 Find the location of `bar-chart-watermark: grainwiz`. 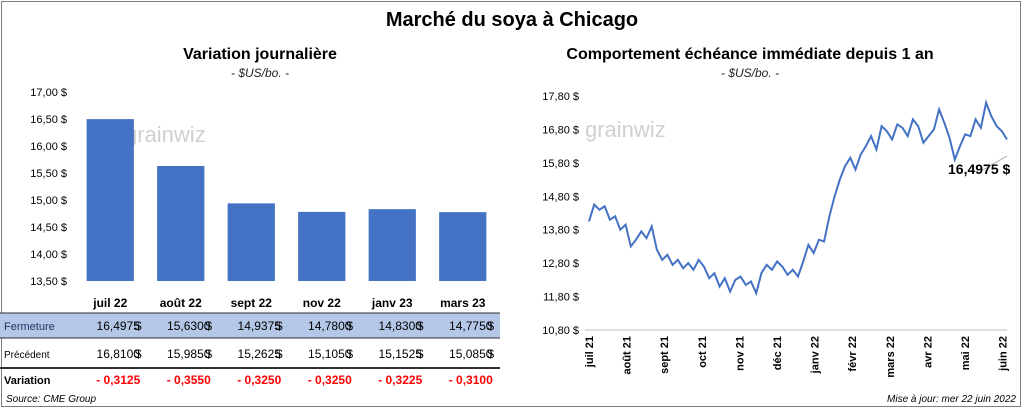

bar-chart-watermark: grainwiz is located at coordinates (165, 134).